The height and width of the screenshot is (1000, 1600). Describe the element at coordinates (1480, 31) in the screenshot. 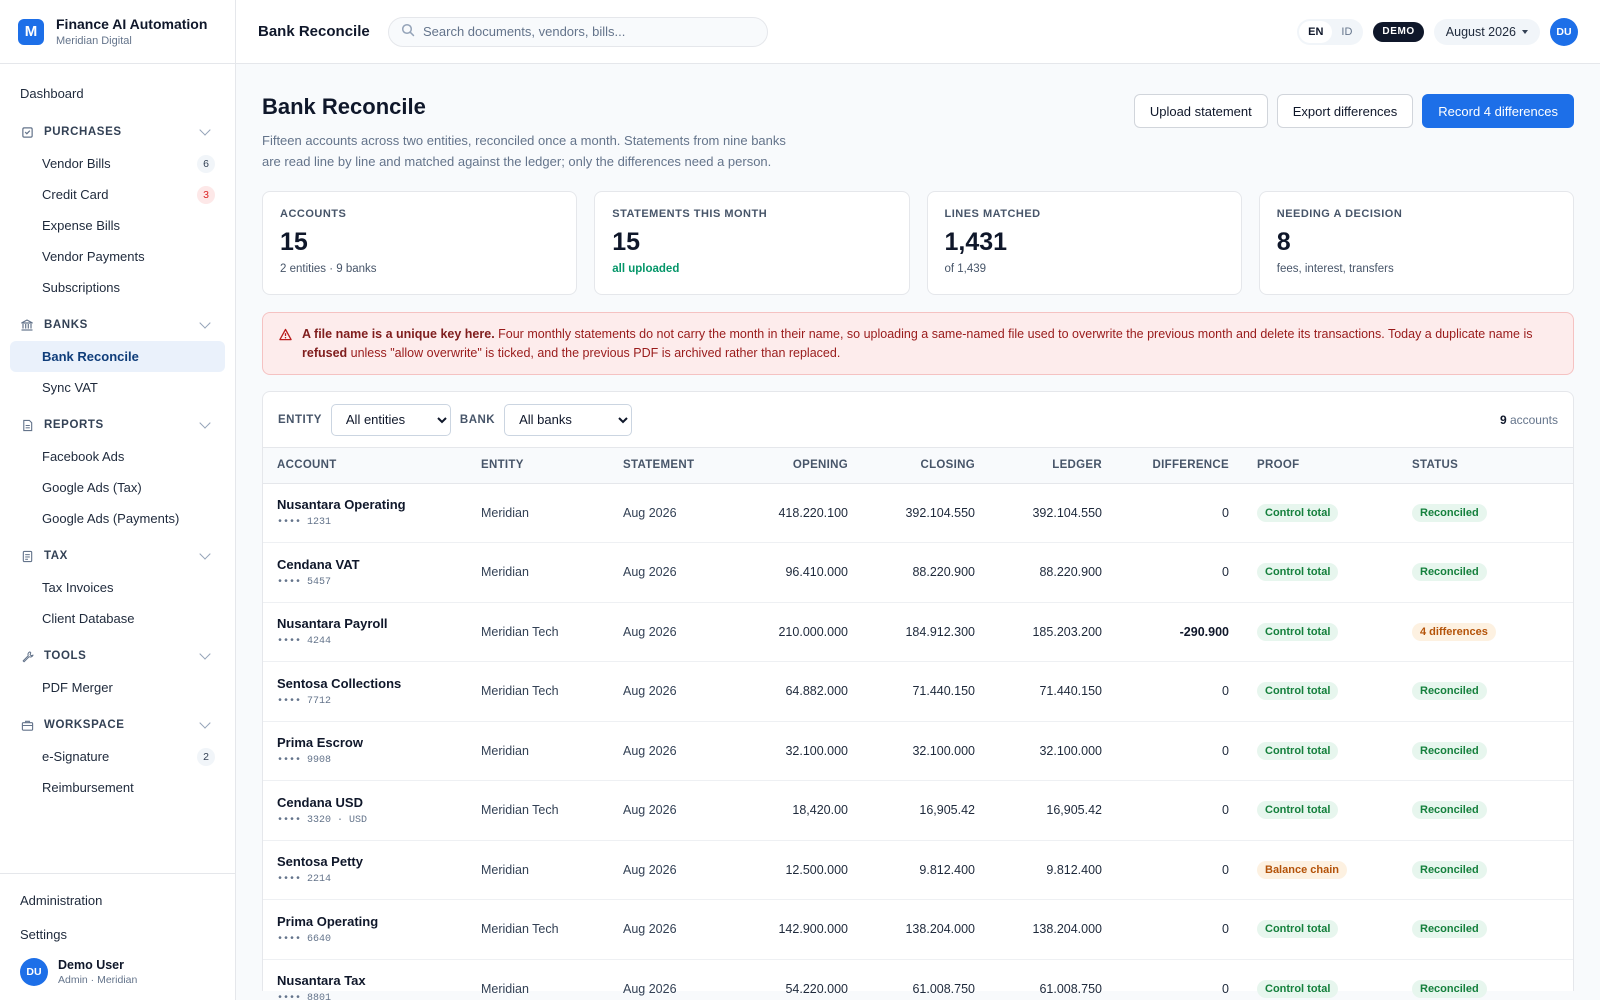

I see `month-label: August 2026` at that location.